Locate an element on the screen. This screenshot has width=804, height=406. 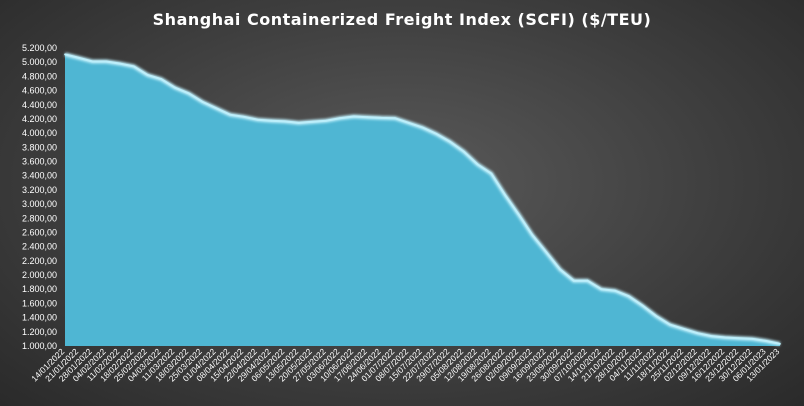
y-tick-label: 2.200,00 is located at coordinates (39, 261).